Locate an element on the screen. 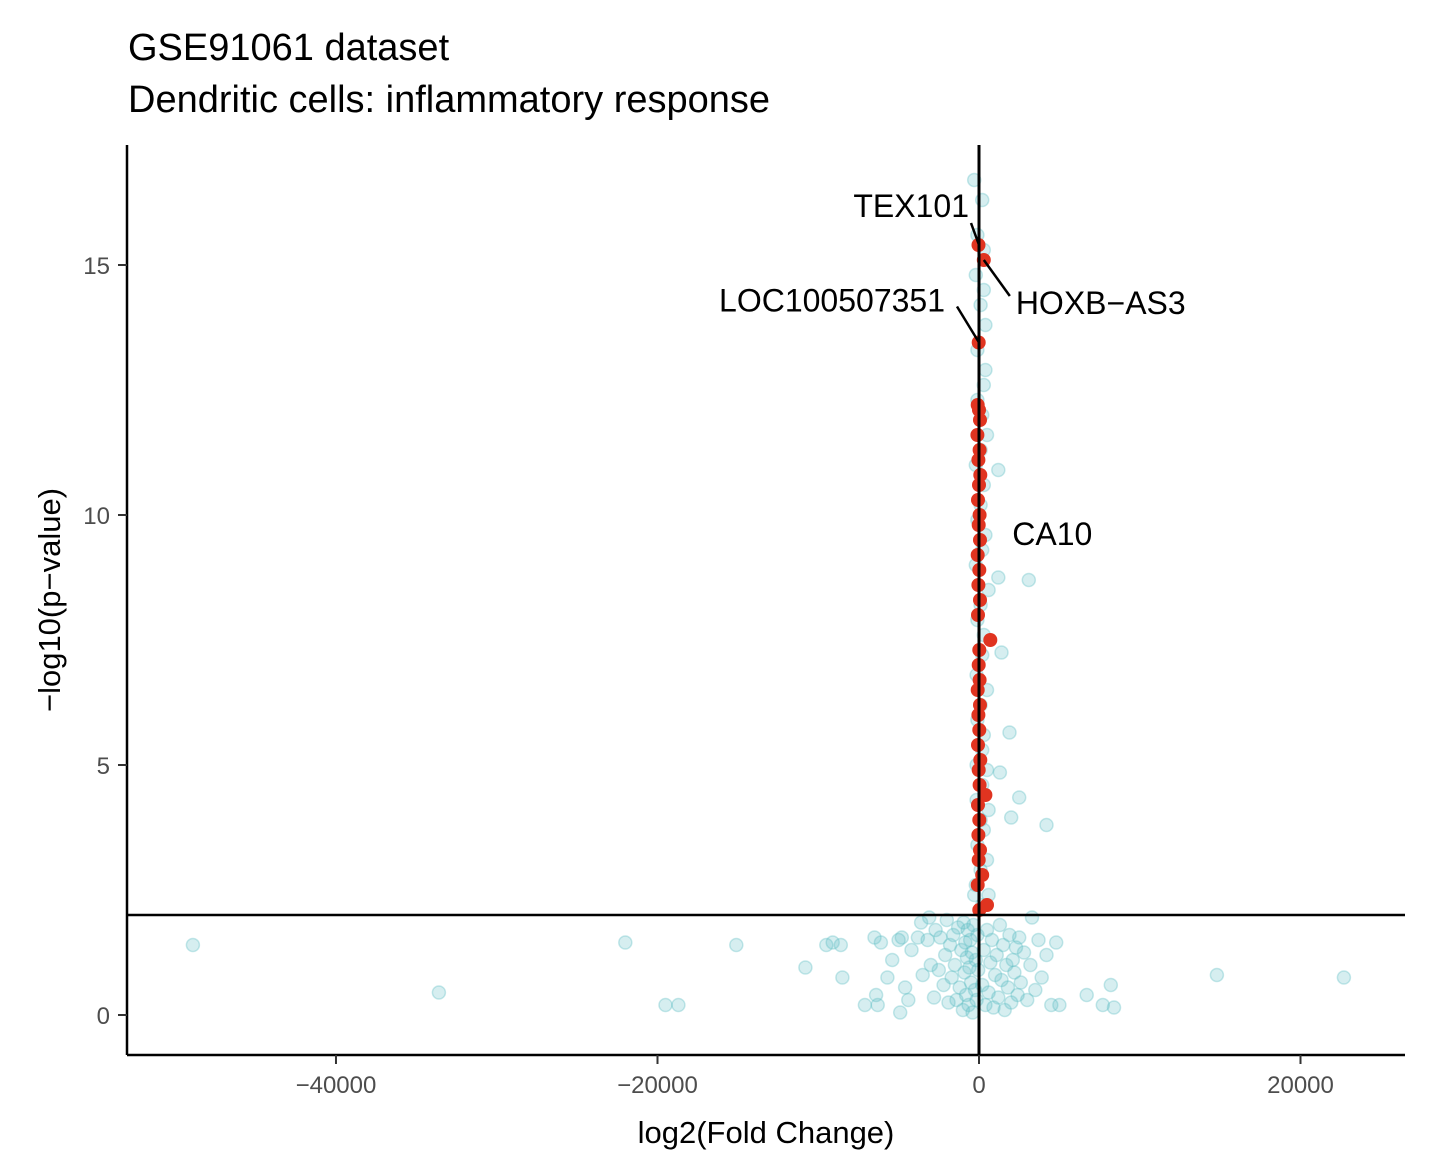 The height and width of the screenshot is (1172, 1448). x-axis-ticks: −40000 −20000 0 20000 is located at coordinates (815, 1077).